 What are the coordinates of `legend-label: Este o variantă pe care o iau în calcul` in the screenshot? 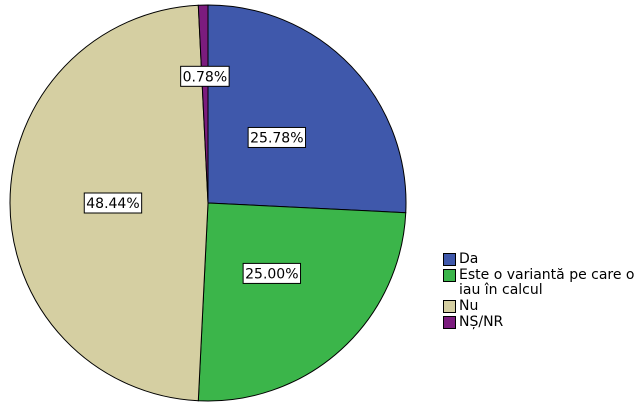 It's located at (547, 282).